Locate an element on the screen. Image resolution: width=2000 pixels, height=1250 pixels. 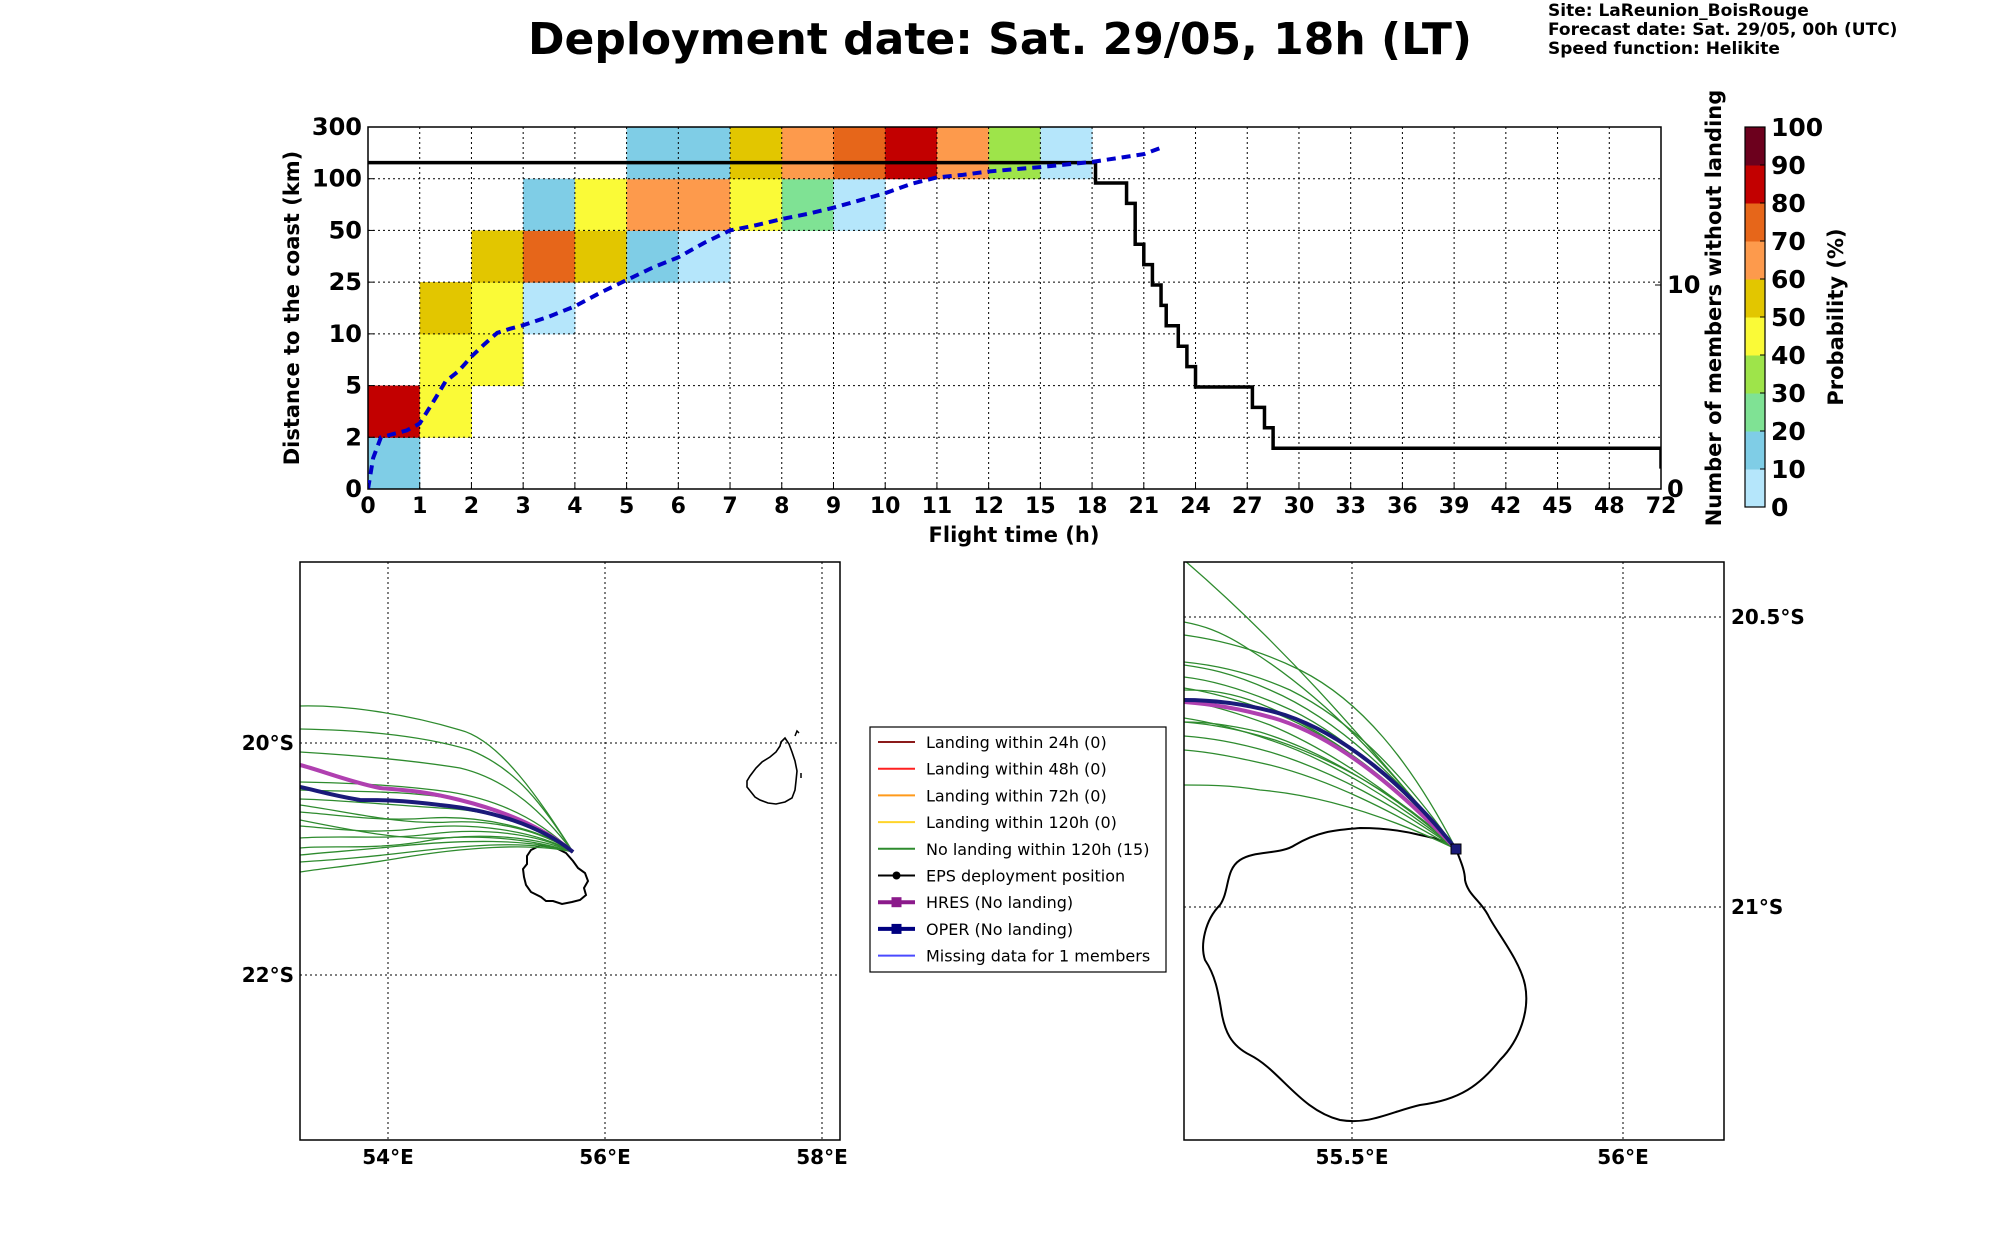
map-left-oper-track is located at coordinates (437, 819).